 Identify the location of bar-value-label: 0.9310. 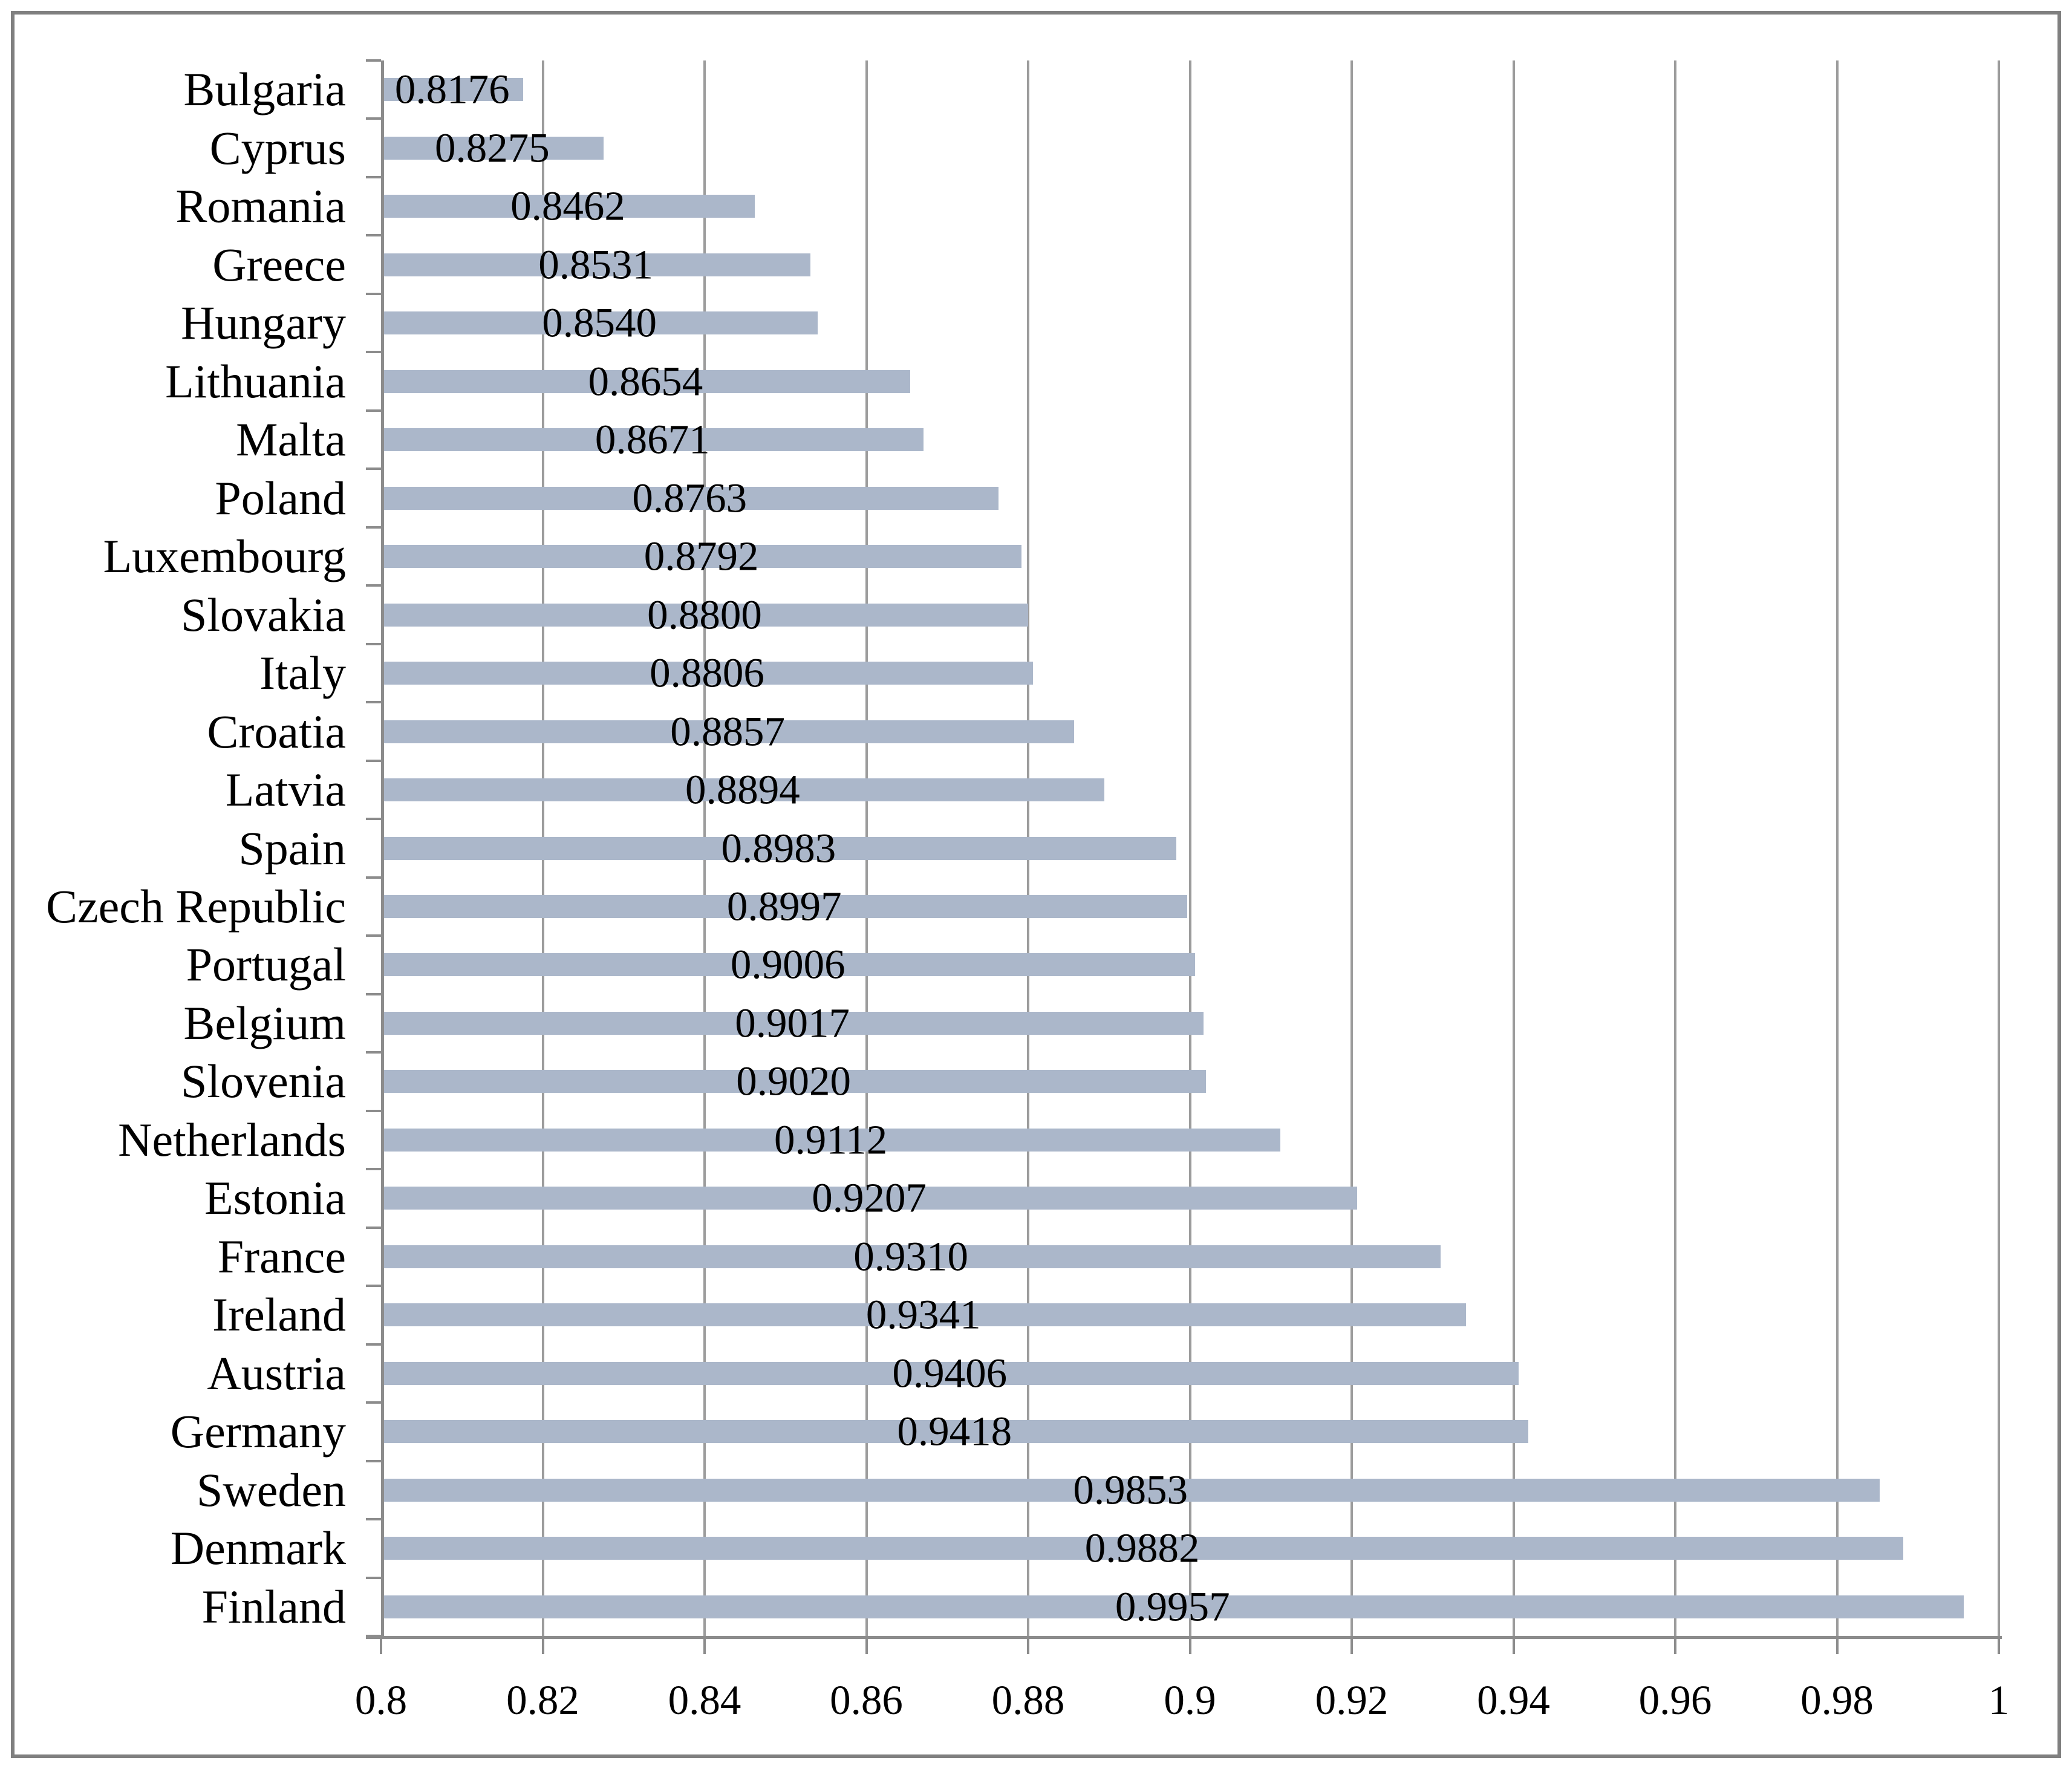
(910, 1256).